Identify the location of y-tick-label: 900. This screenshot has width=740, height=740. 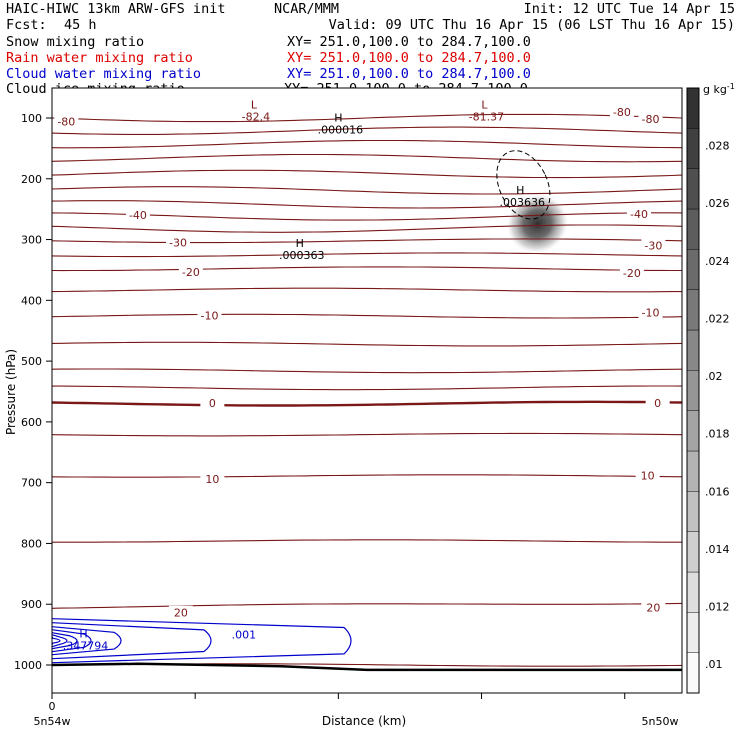
(31, 604).